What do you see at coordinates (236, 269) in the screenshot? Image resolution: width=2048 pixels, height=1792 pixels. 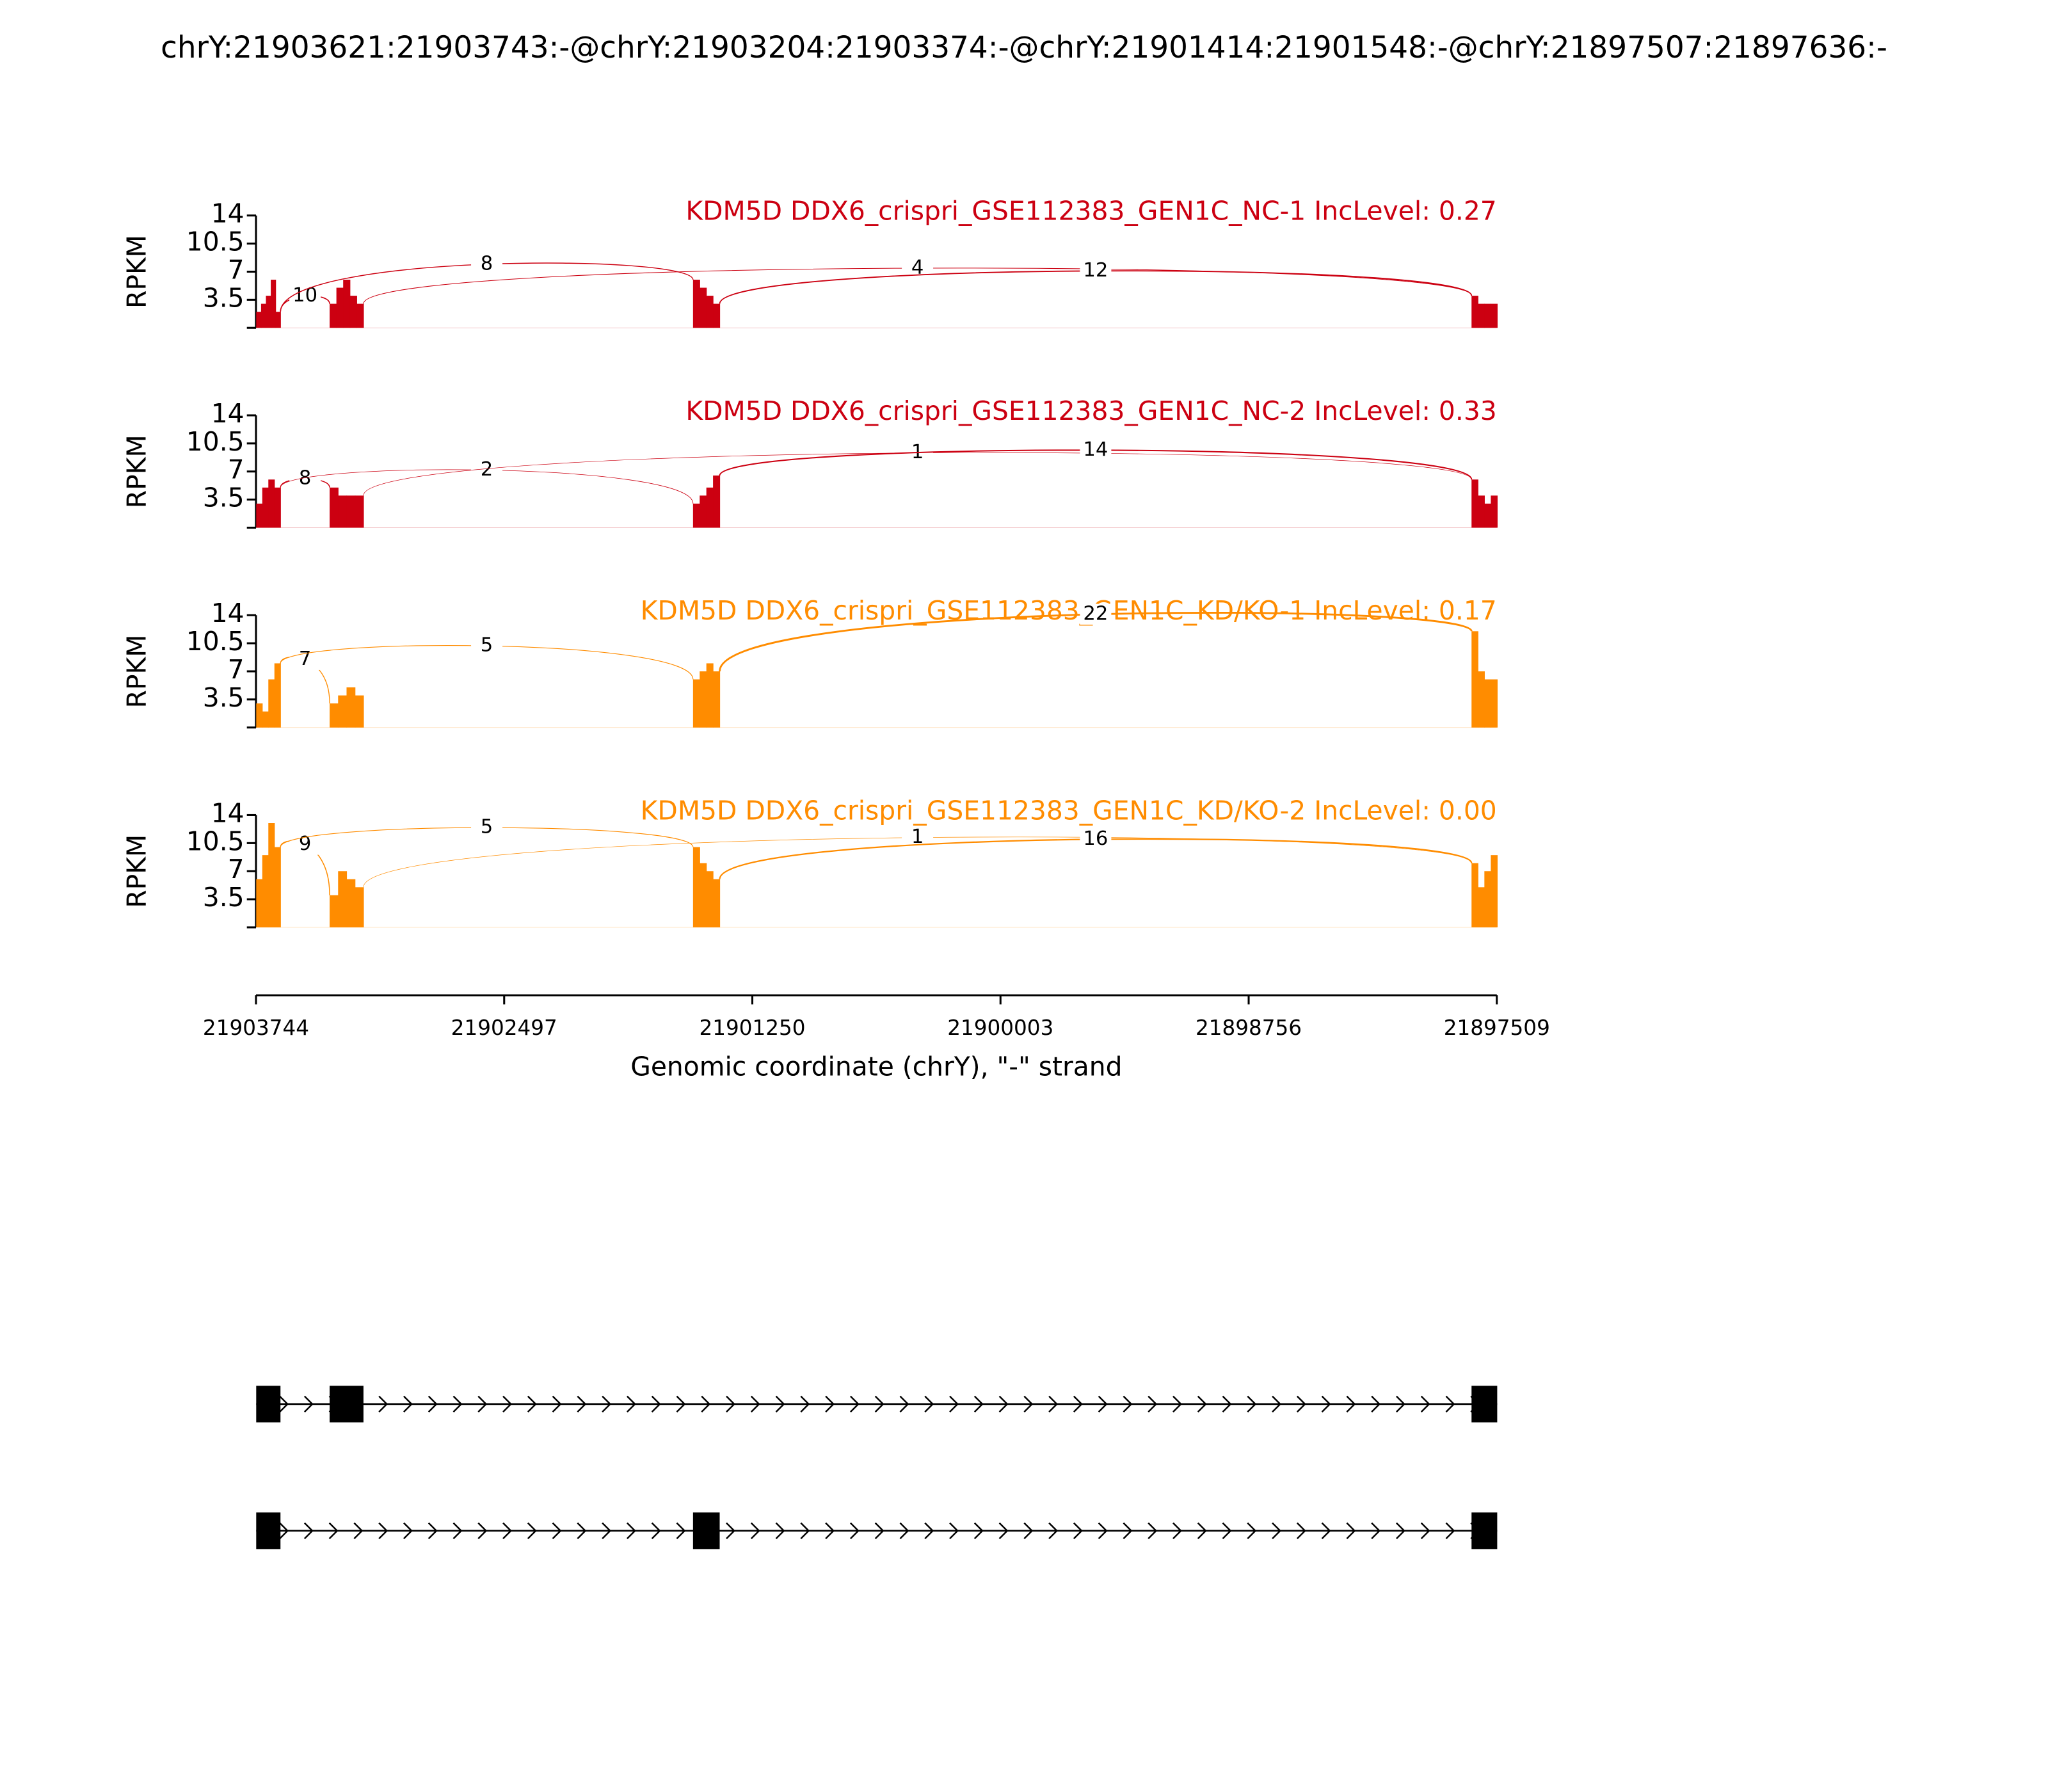 I see `y-tick-label: 7` at bounding box center [236, 269].